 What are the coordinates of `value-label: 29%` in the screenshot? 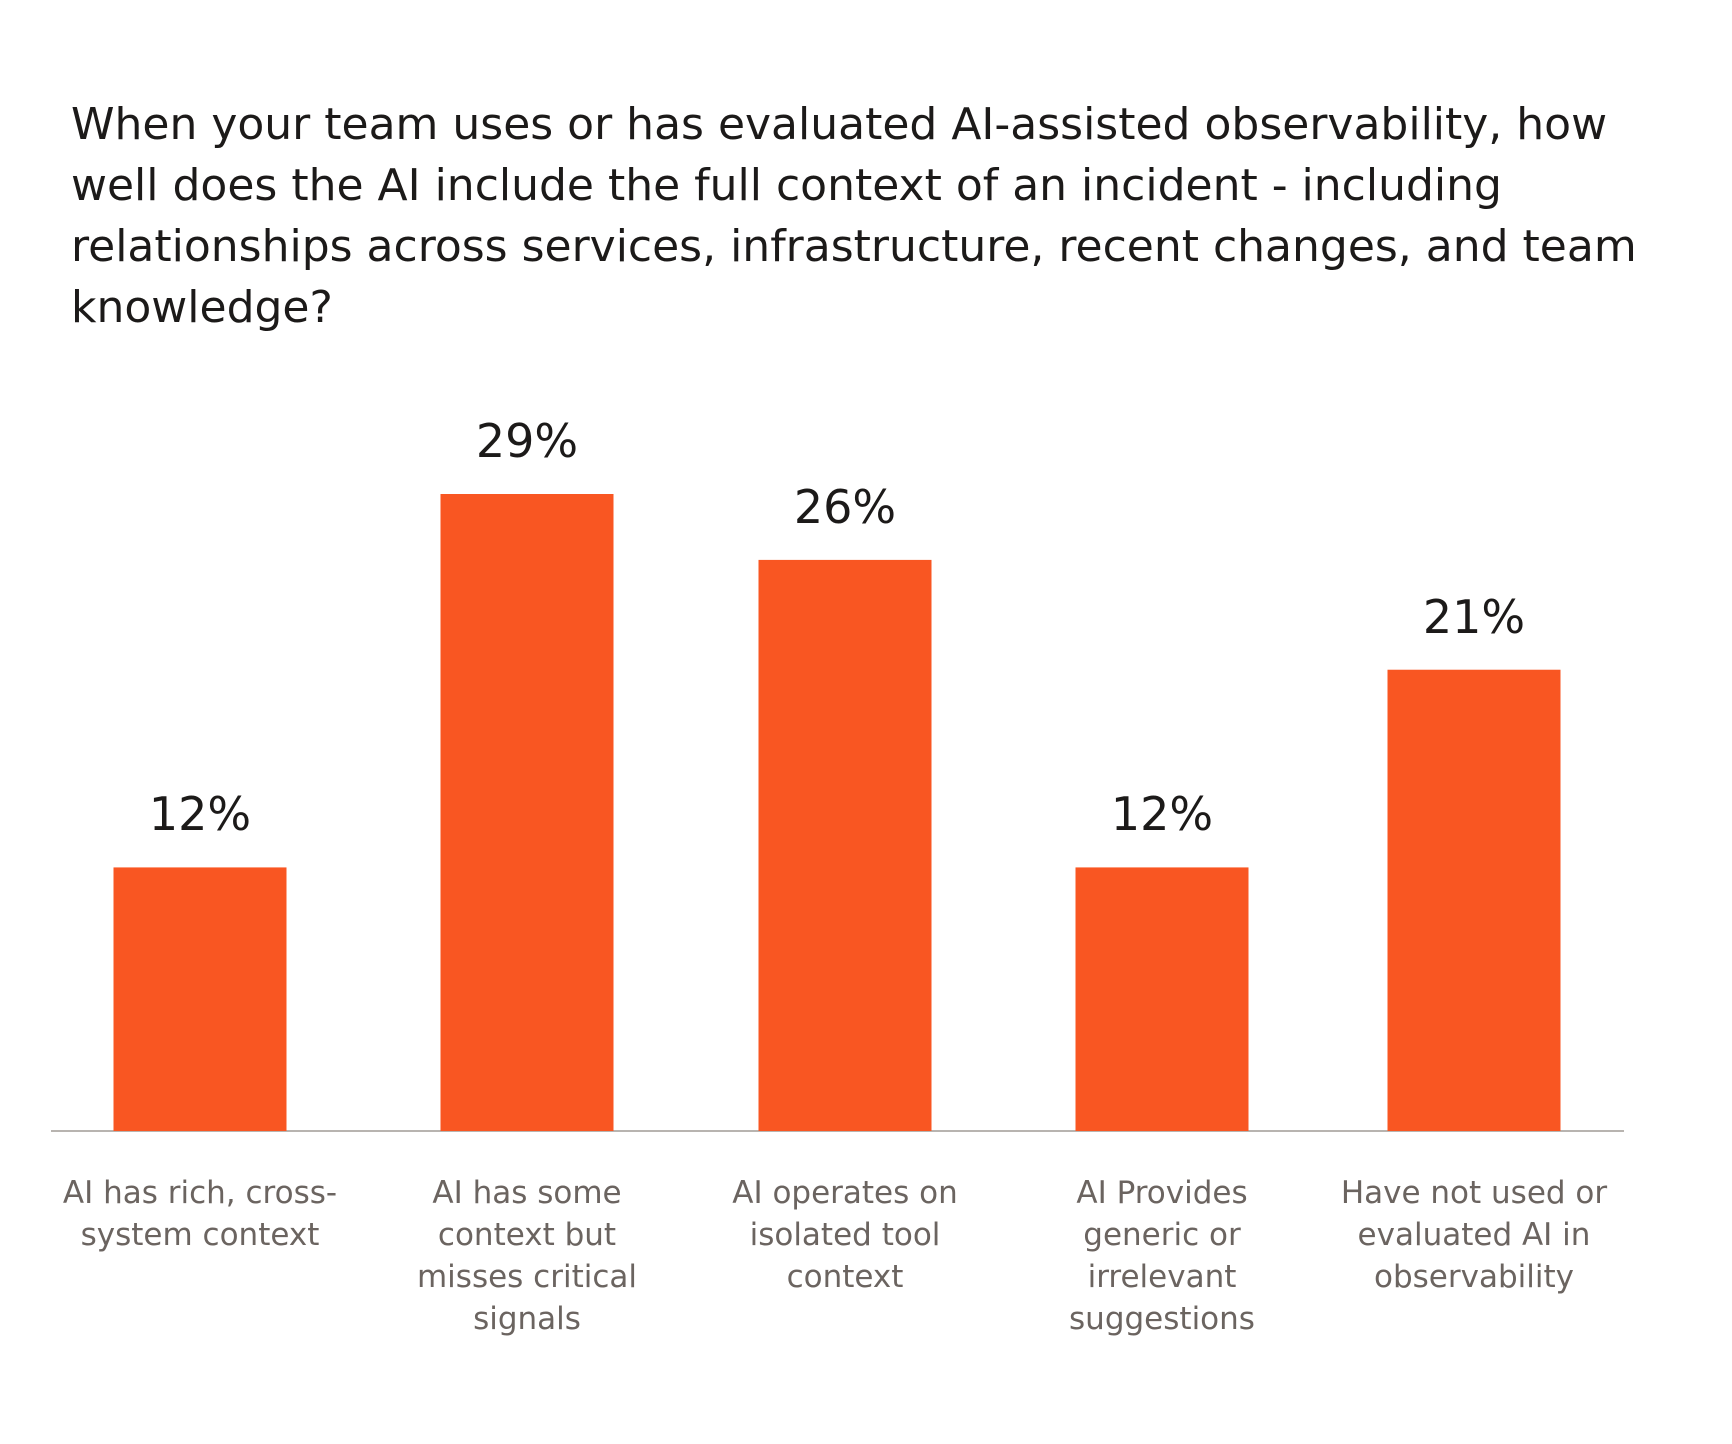 It's located at (527, 441).